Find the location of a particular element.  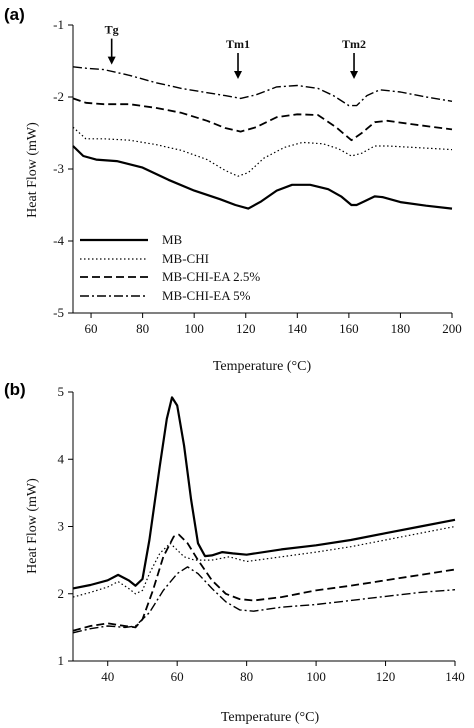

panel-b-x-tick-label: 60 is located at coordinates (177, 676).